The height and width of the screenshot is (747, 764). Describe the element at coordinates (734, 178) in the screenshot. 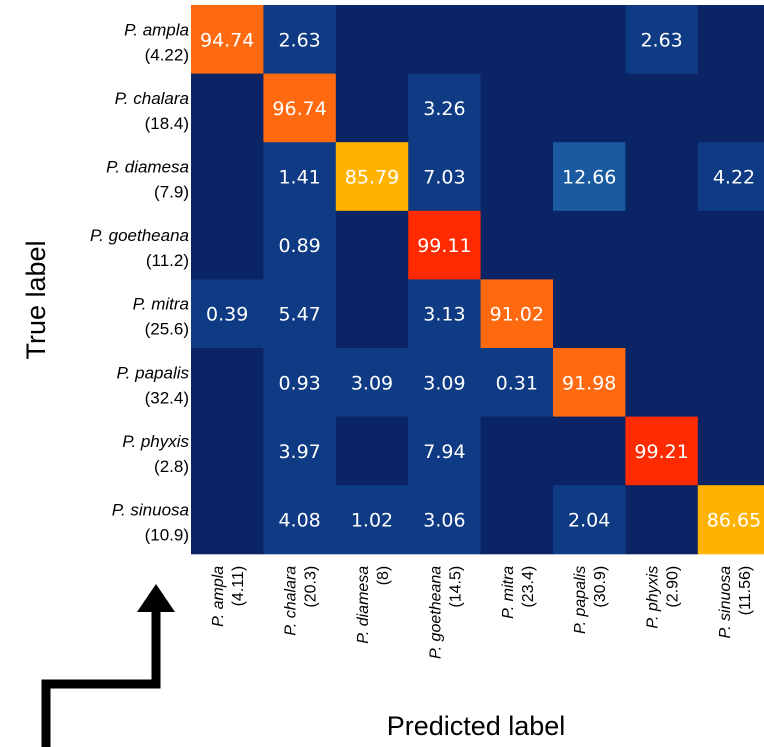

I see `cell-value-label: 4.22` at that location.